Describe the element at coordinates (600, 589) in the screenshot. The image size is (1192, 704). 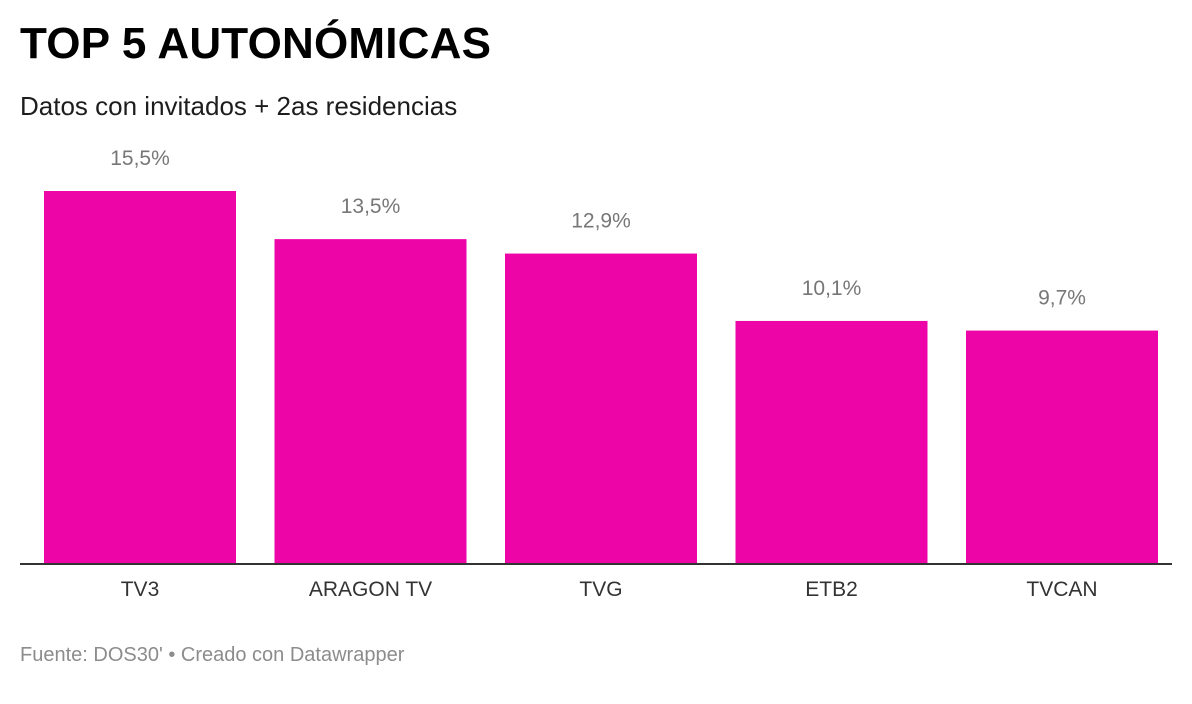
I see `category-label: TVG` at that location.